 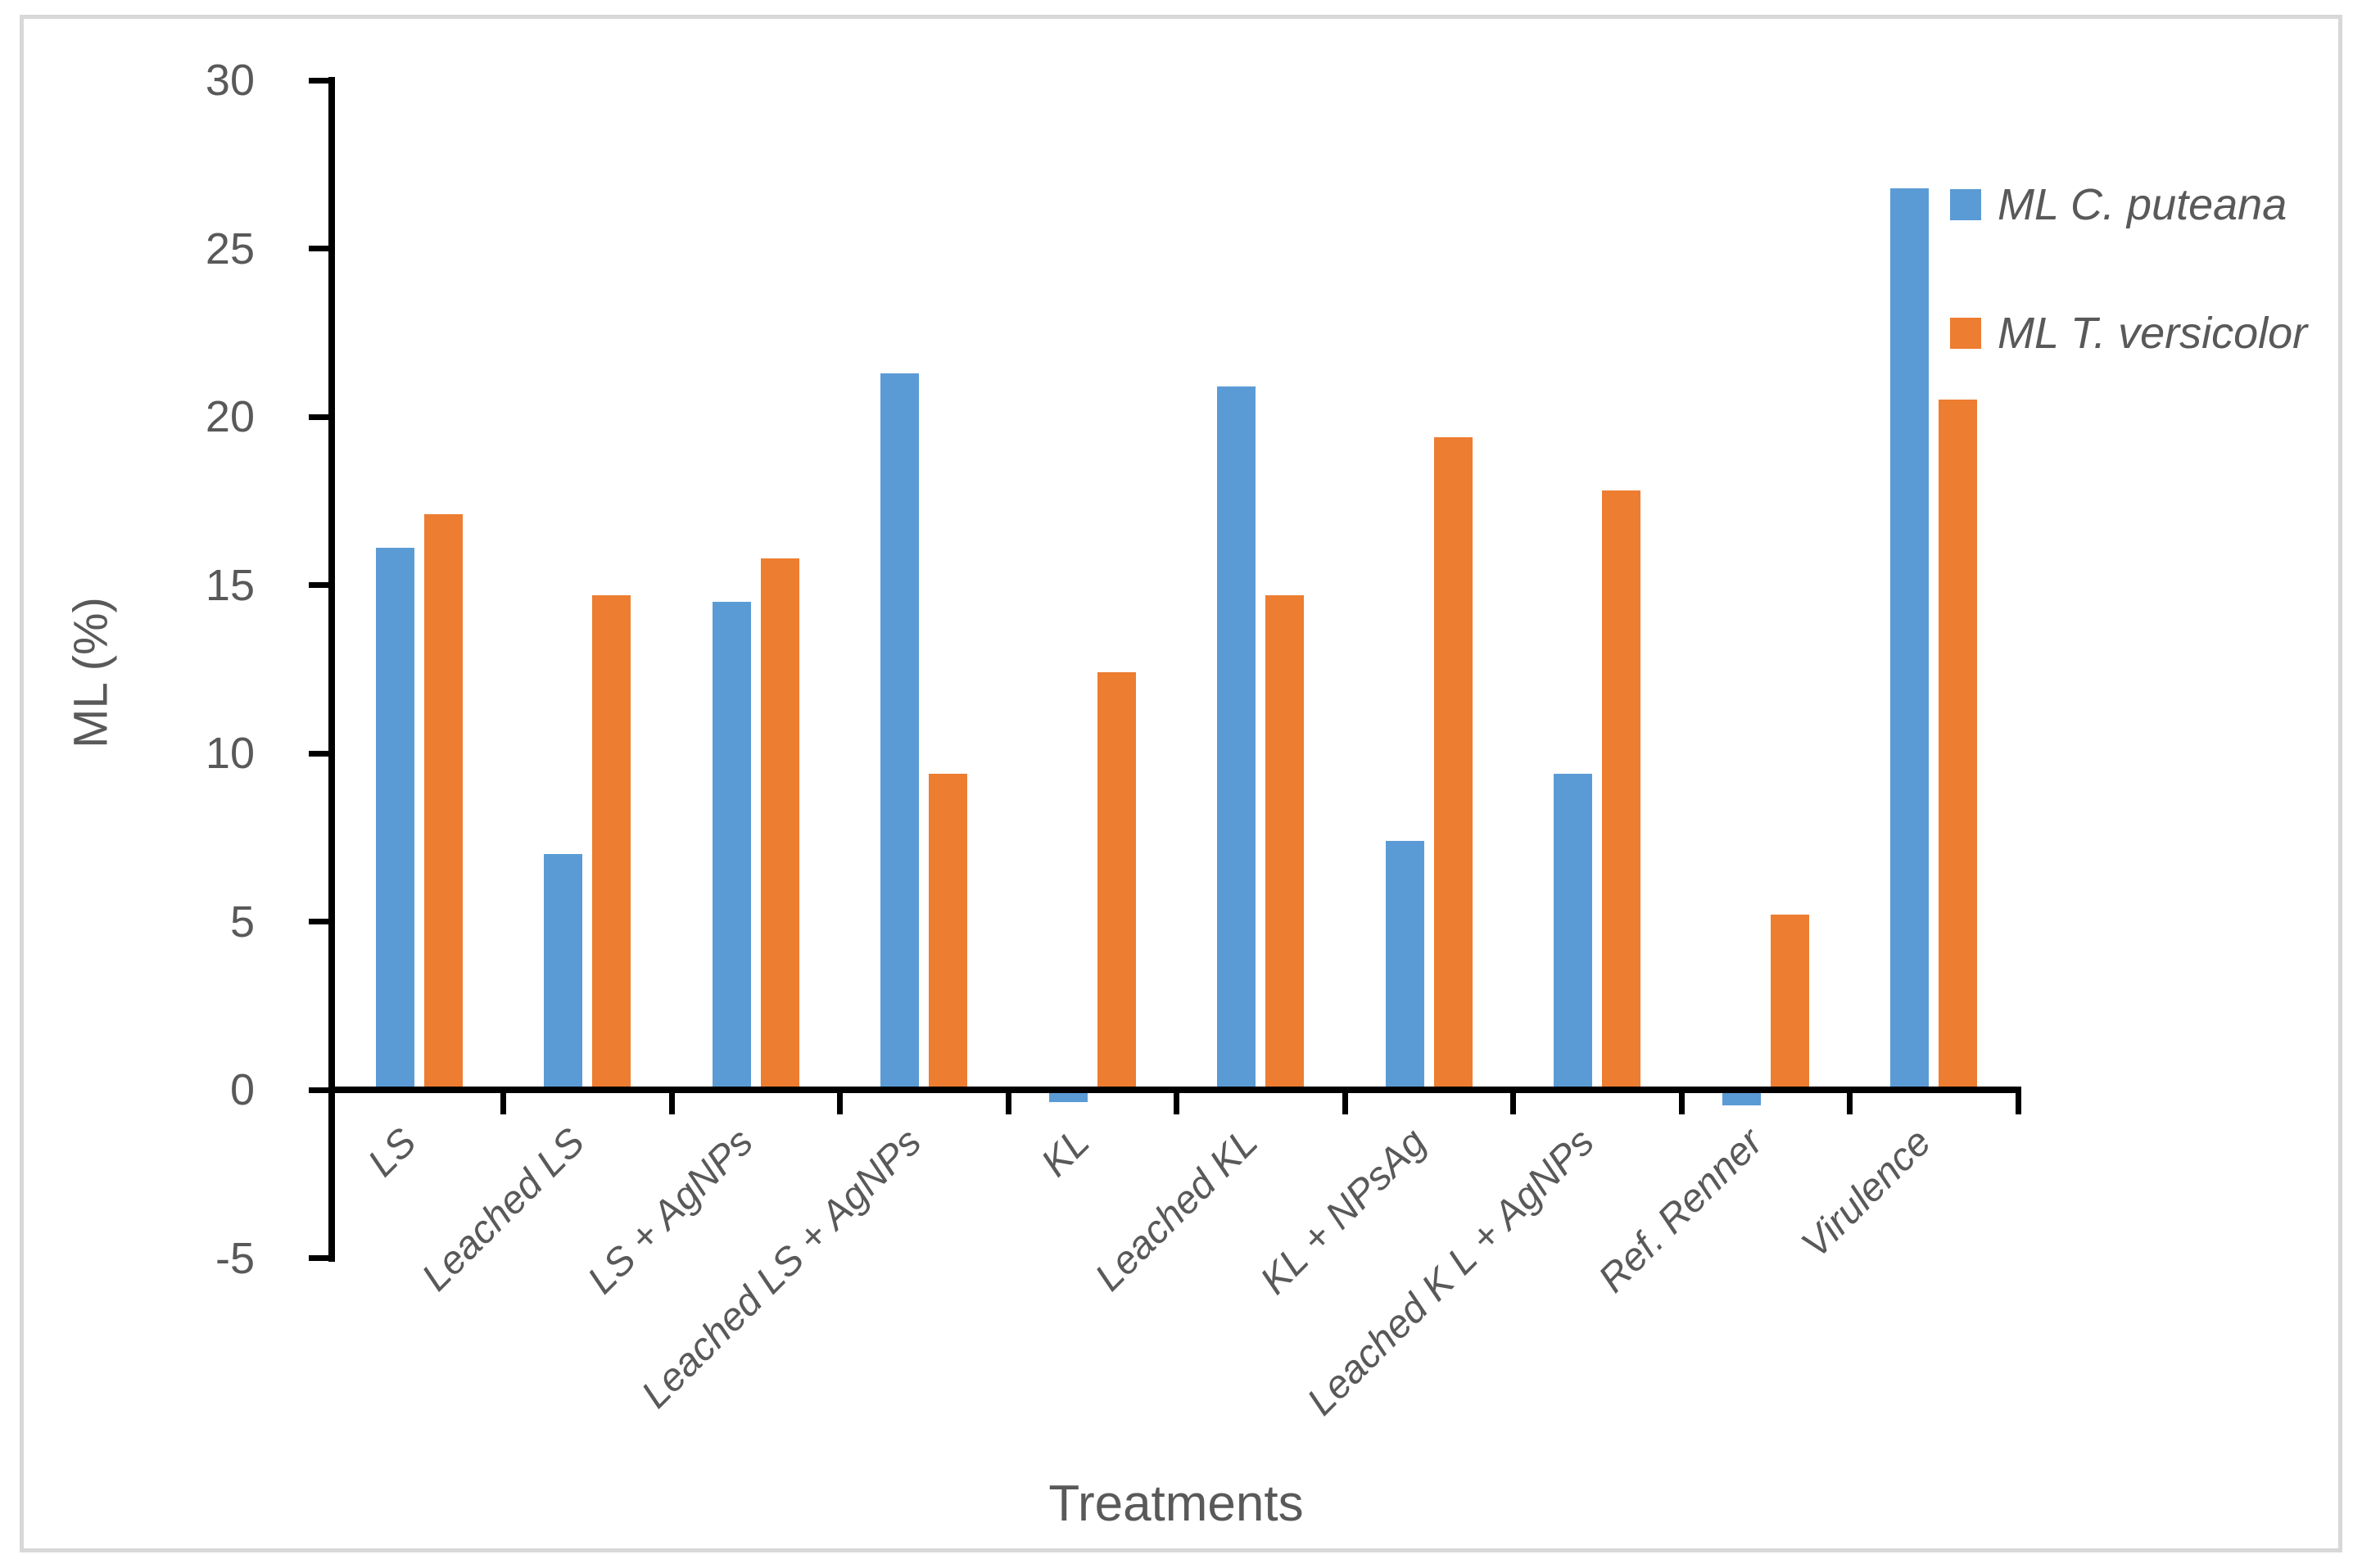 What do you see at coordinates (2142, 205) in the screenshot?
I see `legend-label: ML C. puteana` at bounding box center [2142, 205].